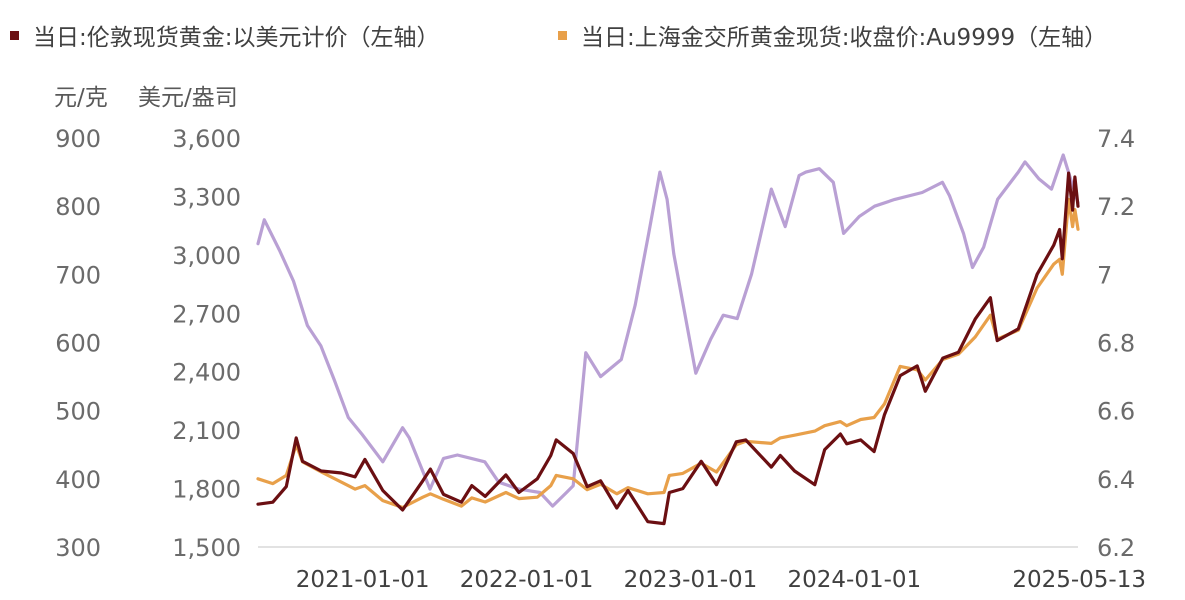 The width and height of the screenshot is (1185, 600). What do you see at coordinates (206, 373) in the screenshot?
I see `y-tick-label-left-inner: 2,400` at bounding box center [206, 373].